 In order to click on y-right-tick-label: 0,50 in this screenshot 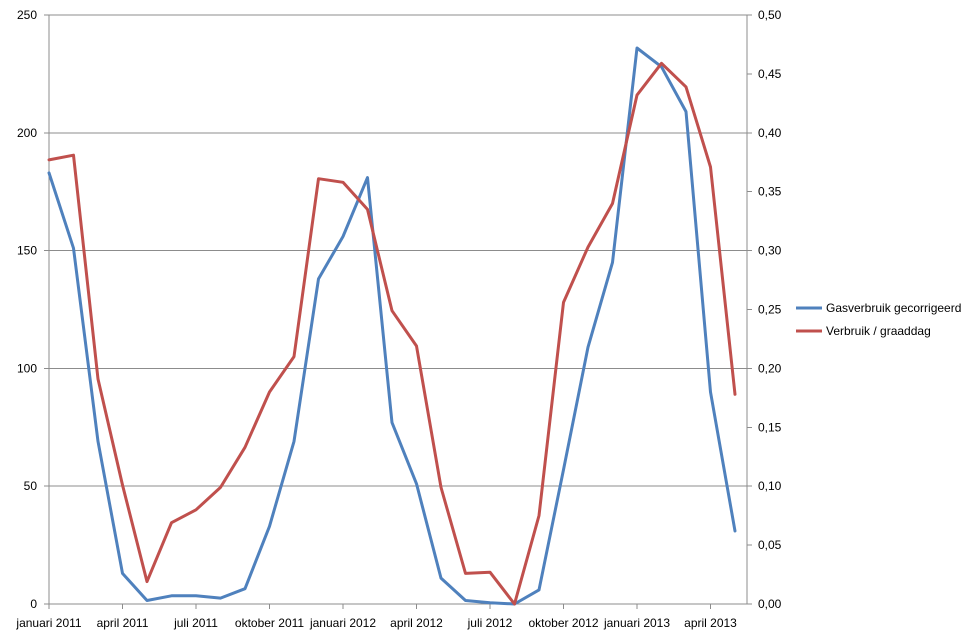, I will do `click(770, 15)`.